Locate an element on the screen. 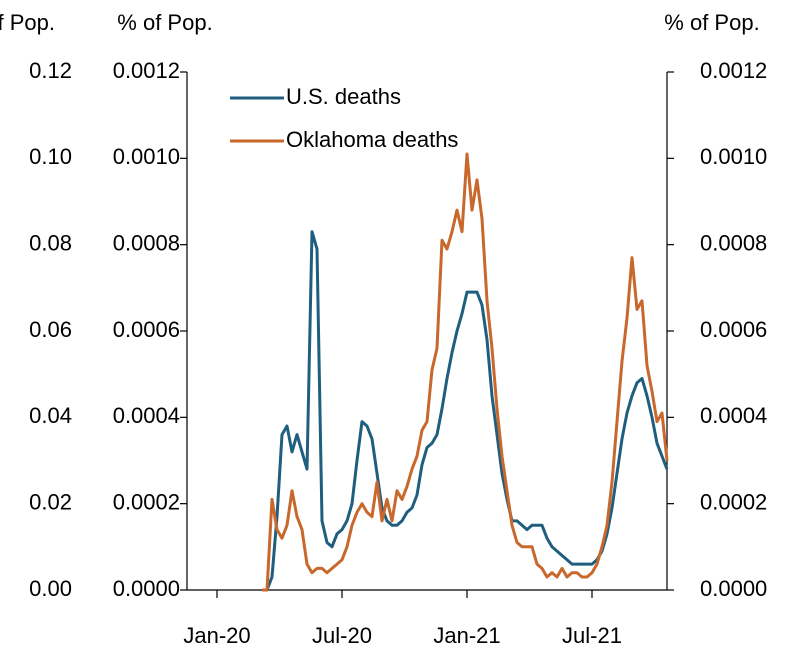 The image size is (799, 651). y2-tick-label: 0.0002 is located at coordinates (733, 501).